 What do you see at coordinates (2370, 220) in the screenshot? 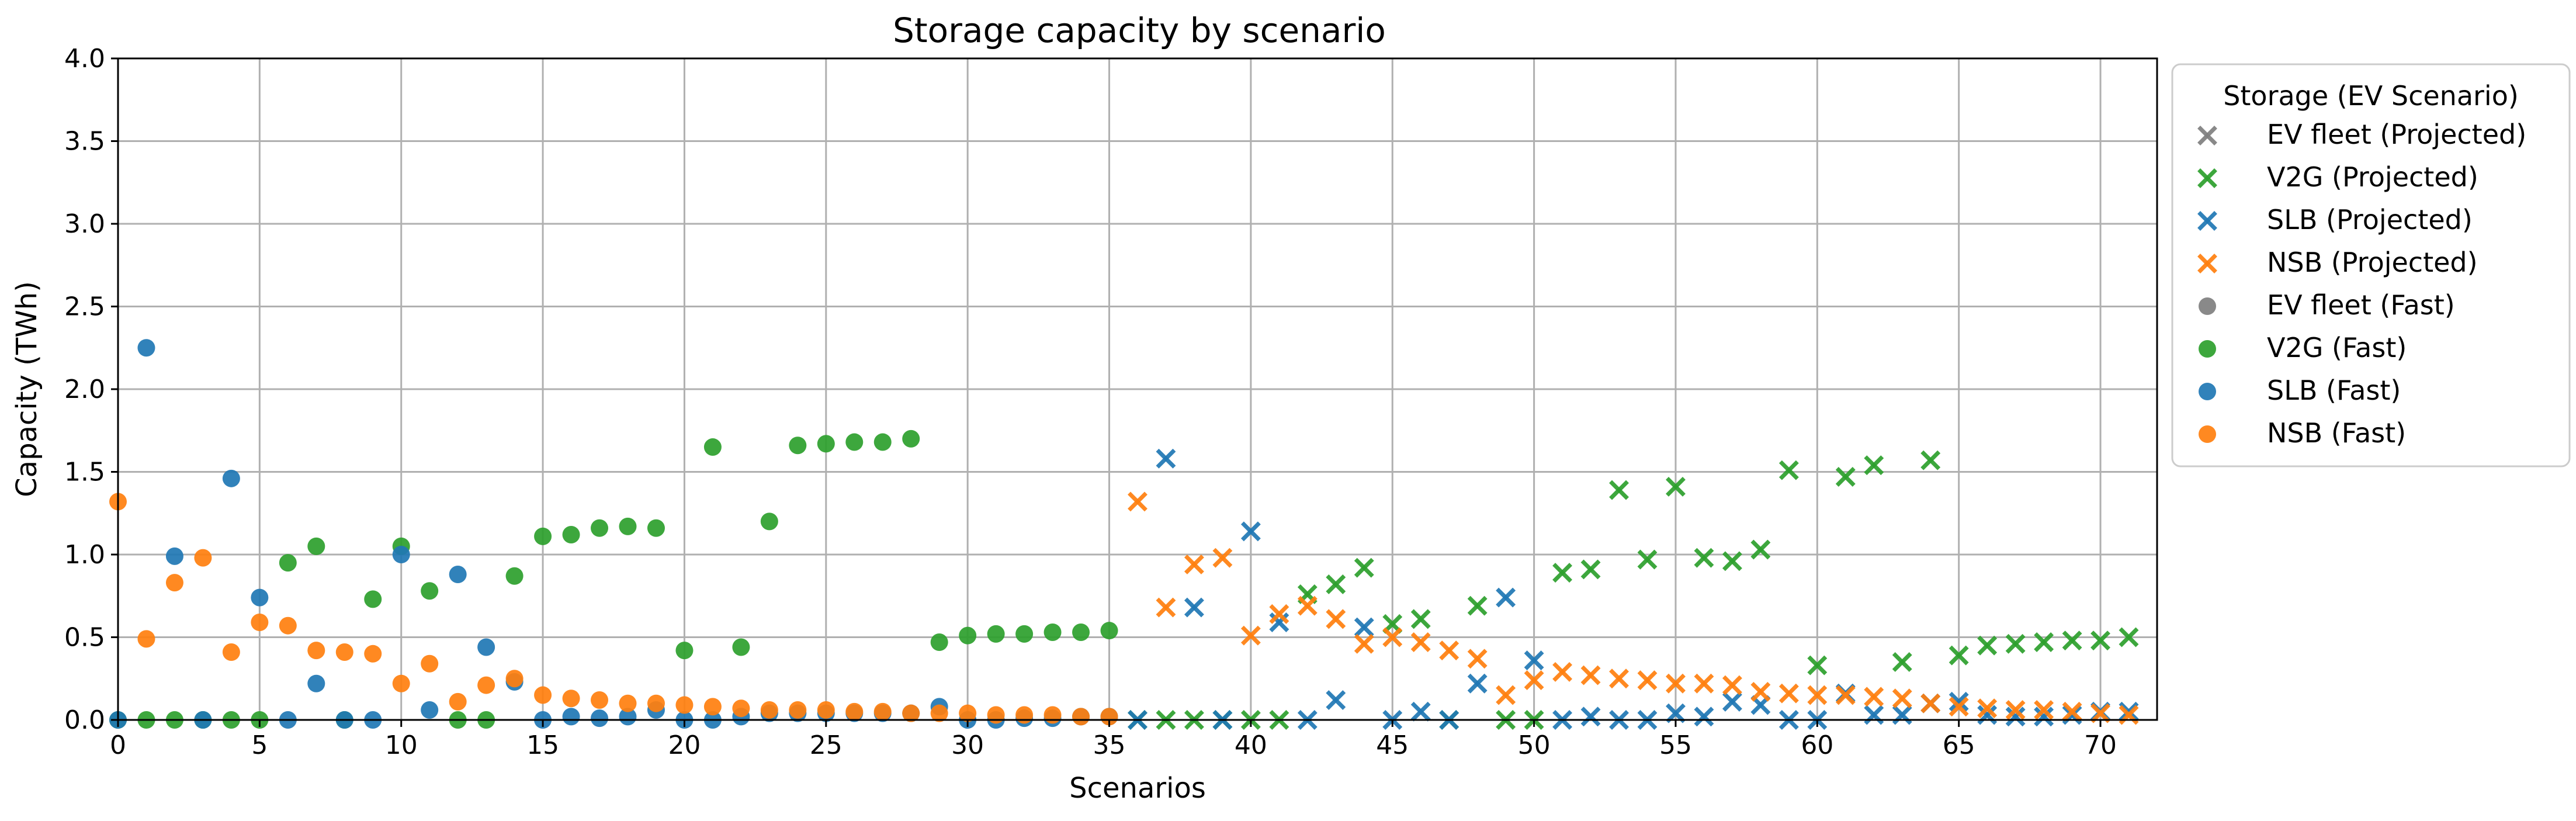
I see `legend-label-slb_proj: SLB (Projected)` at bounding box center [2370, 220].